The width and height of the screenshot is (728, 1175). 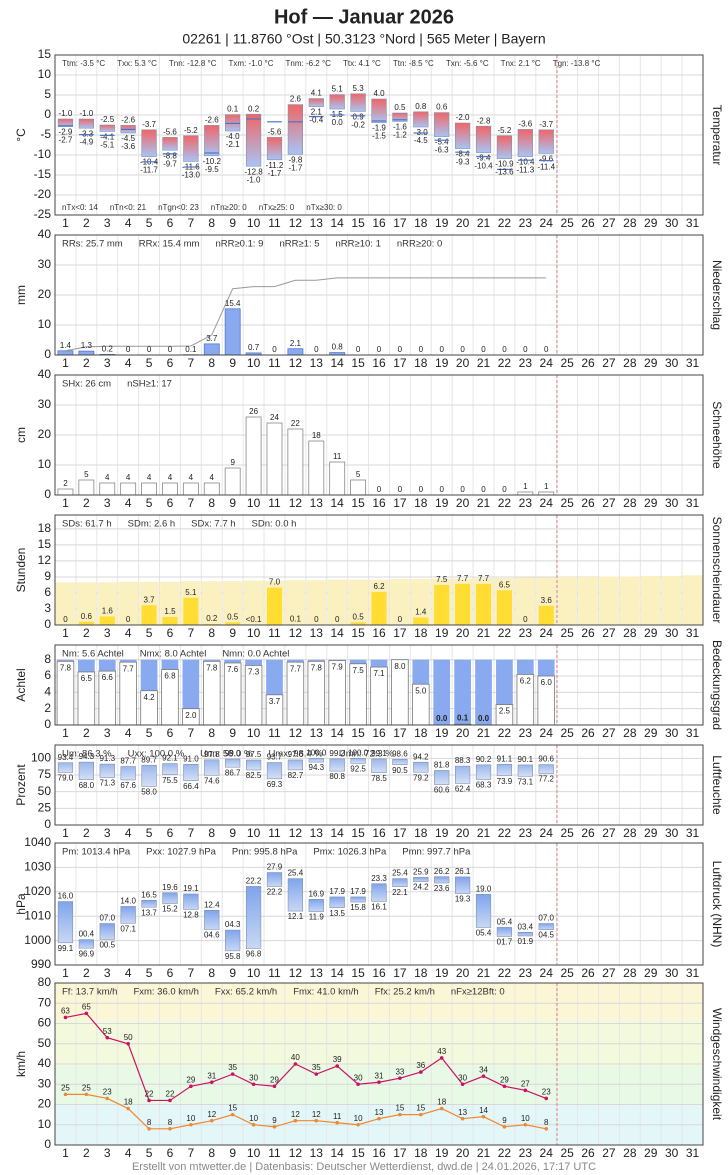 What do you see at coordinates (484, 363) in the screenshot?
I see `x-tick-label: 21` at bounding box center [484, 363].